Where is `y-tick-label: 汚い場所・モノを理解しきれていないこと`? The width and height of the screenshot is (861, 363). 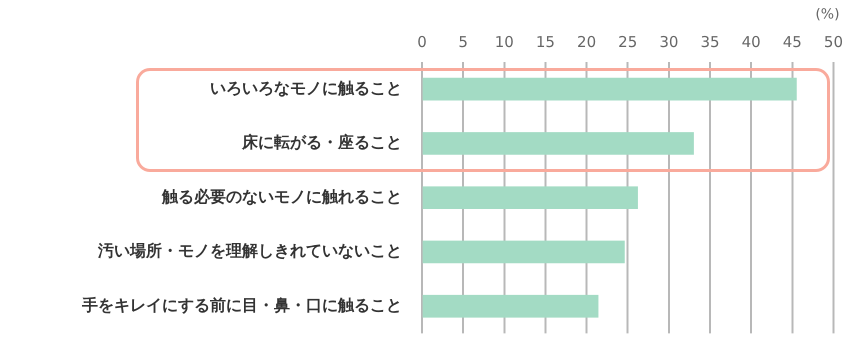 y-tick-label: 汚い場所・モノを理解しきれていないこと is located at coordinates (249, 250).